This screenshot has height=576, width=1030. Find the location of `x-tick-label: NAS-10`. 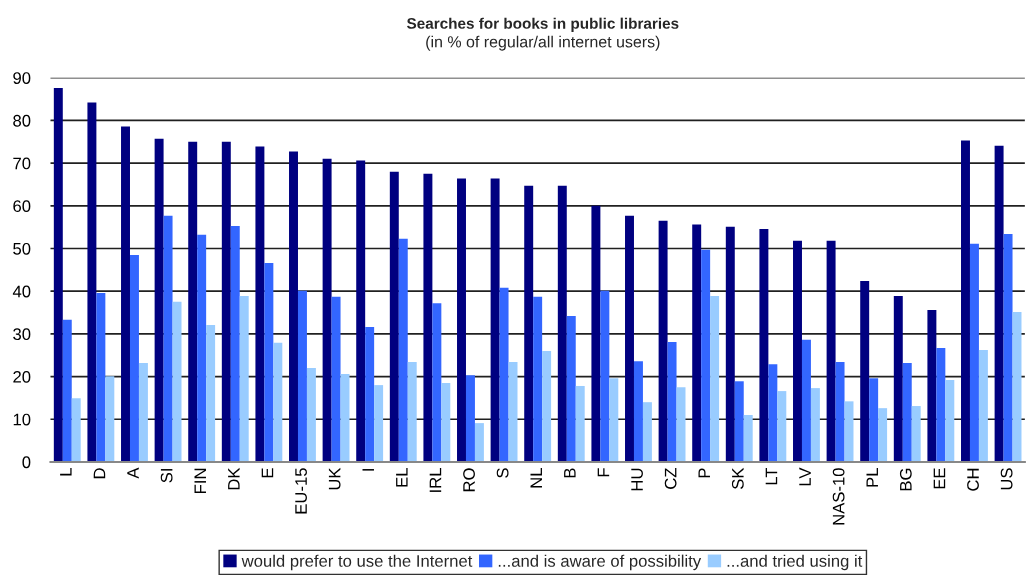

x-tick-label: NAS-10 is located at coordinates (838, 496).